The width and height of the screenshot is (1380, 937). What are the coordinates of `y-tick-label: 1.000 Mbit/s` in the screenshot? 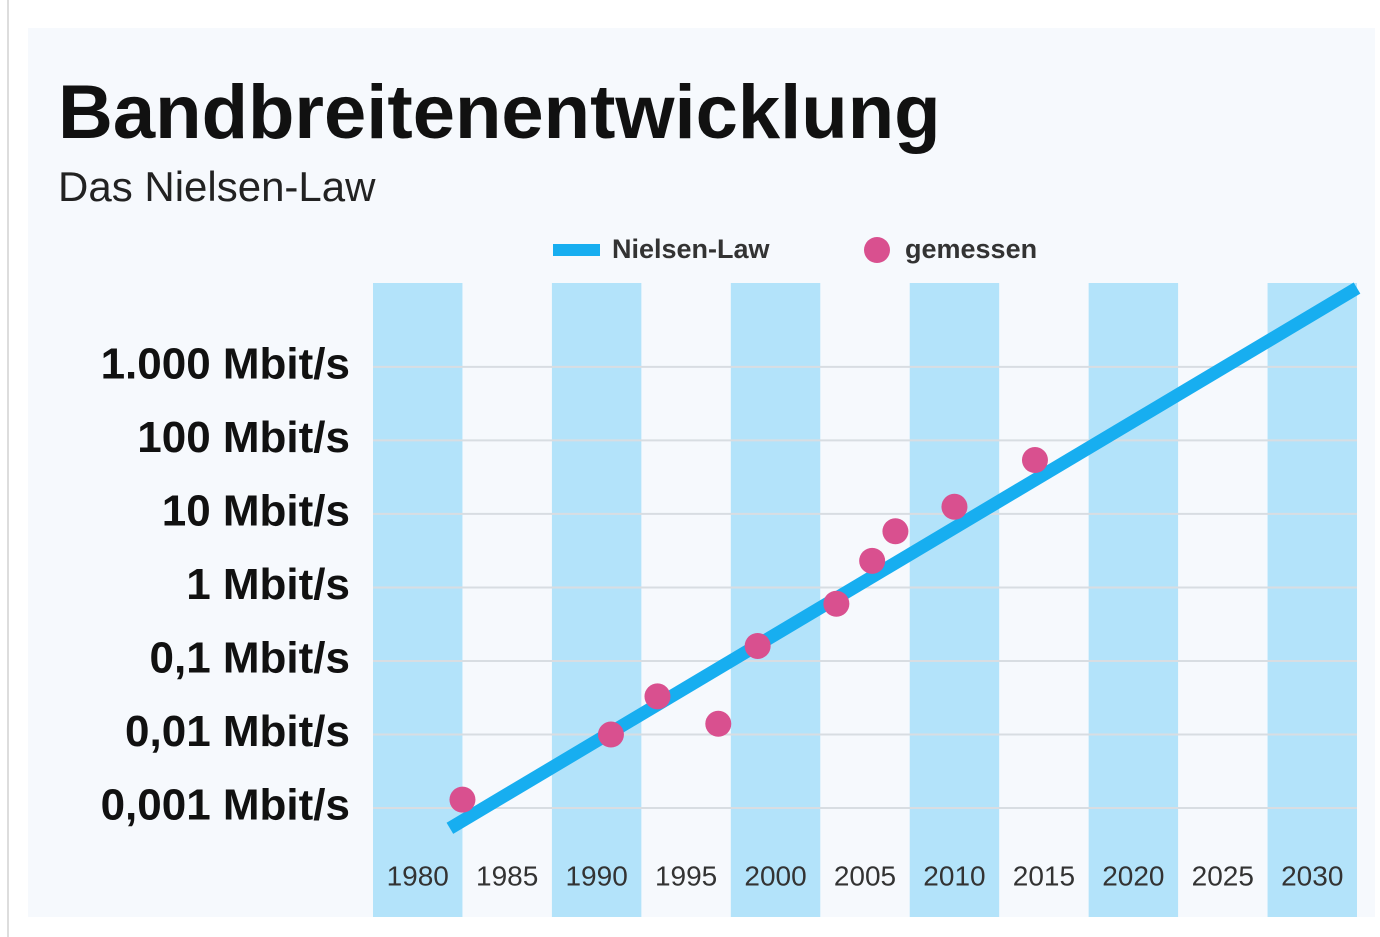 It's located at (225, 363).